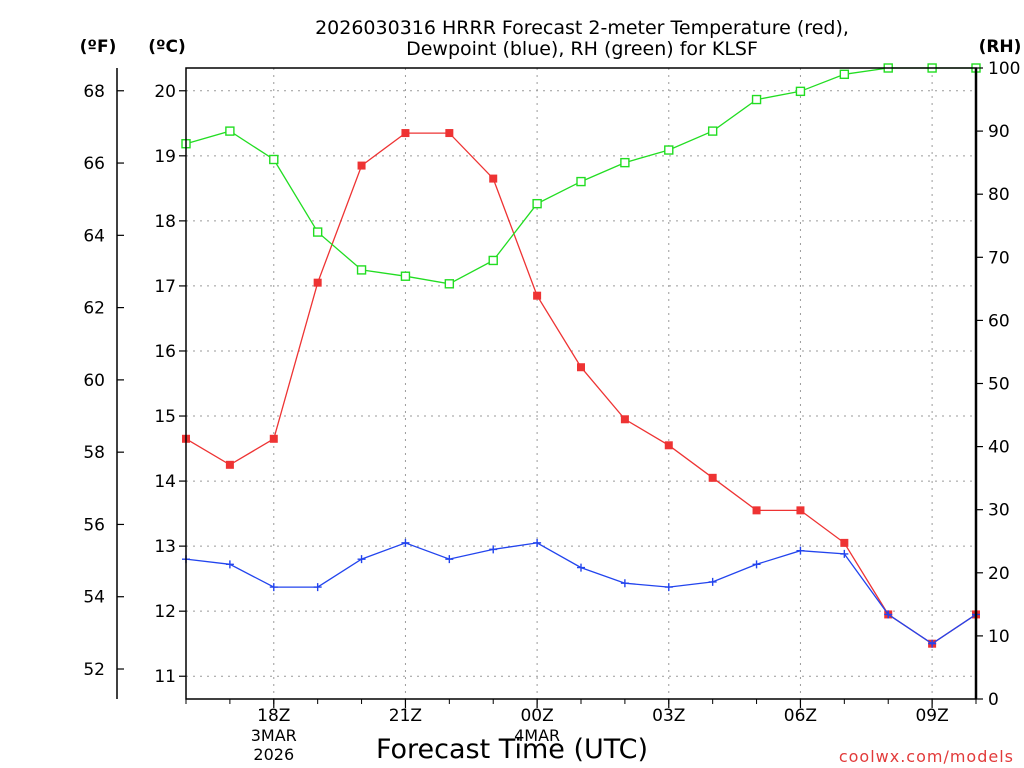 This screenshot has width=1024, height=768. What do you see at coordinates (165, 222) in the screenshot?
I see `celsius-tick-label: 18` at bounding box center [165, 222].